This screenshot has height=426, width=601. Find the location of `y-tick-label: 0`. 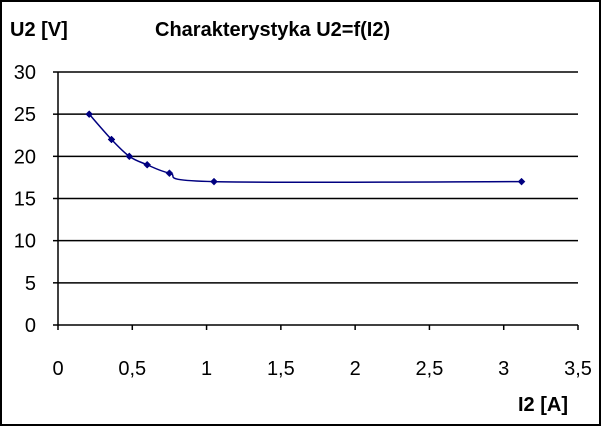

y-tick-label: 0 is located at coordinates (30, 326).